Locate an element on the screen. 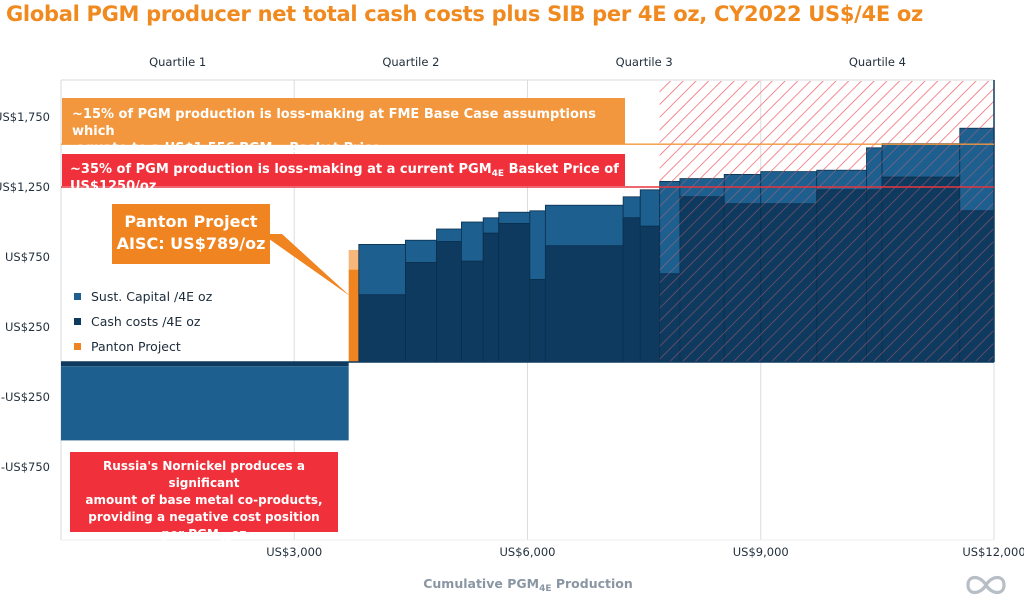 The width and height of the screenshot is (1024, 601). y-tick-label: -US$250 is located at coordinates (25, 397).